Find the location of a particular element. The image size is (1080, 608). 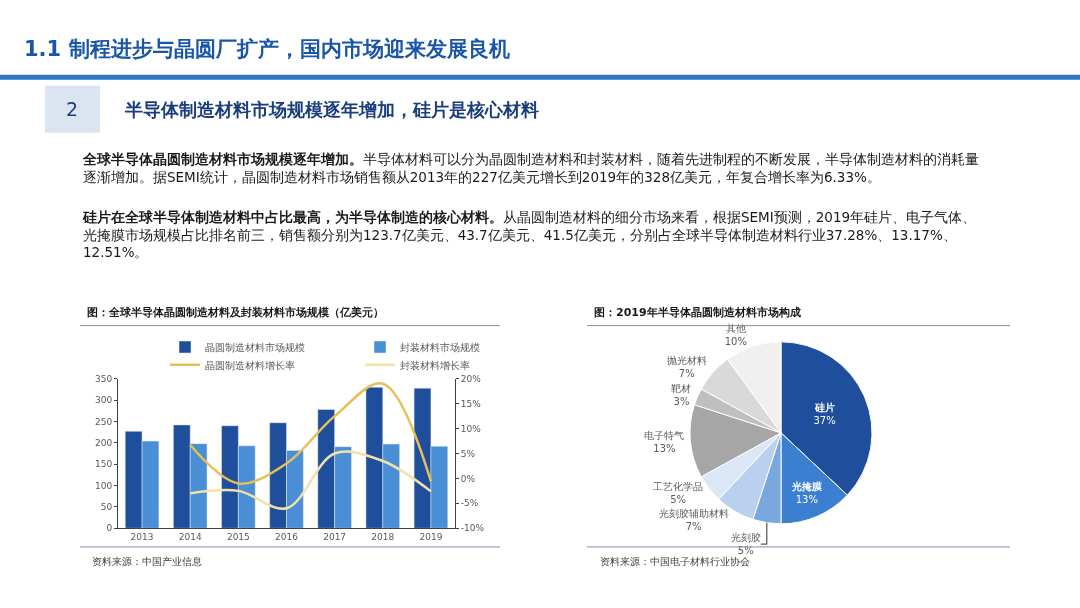

y-tick-label: 0 is located at coordinates (109, 528).